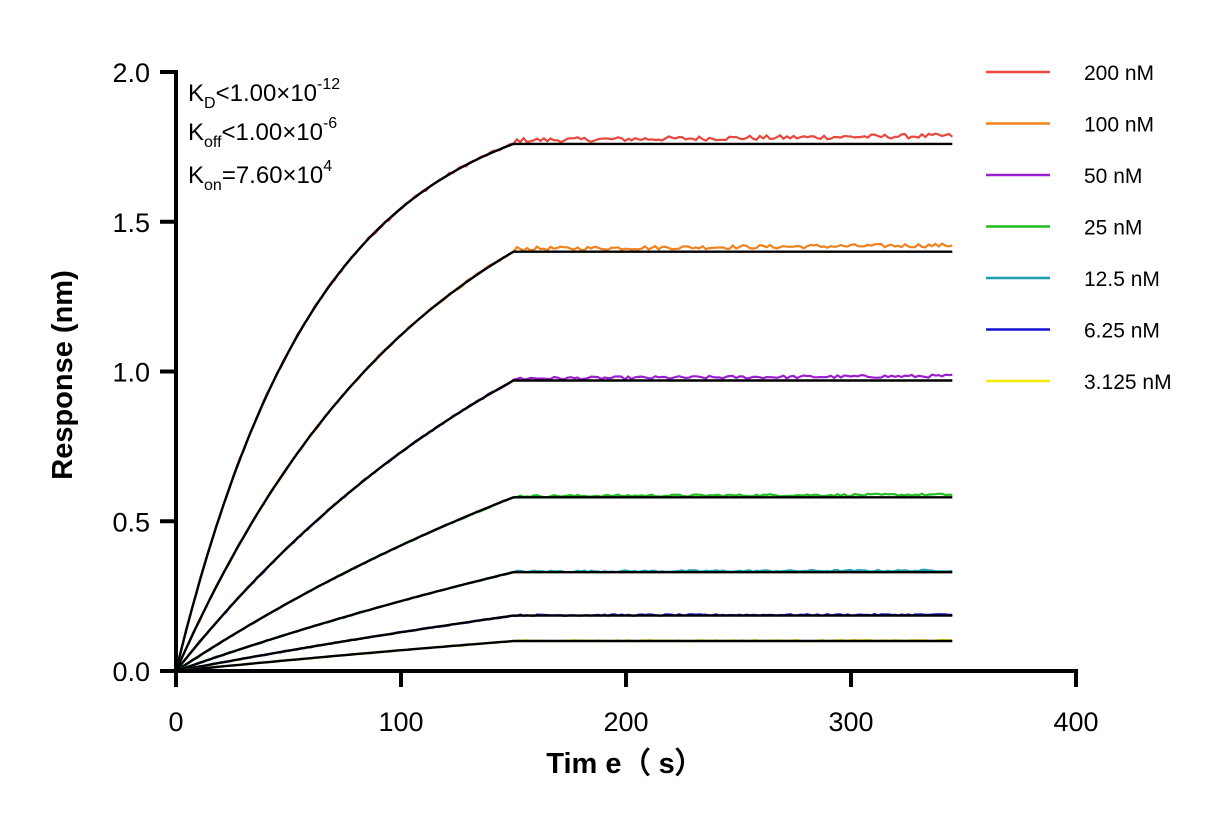 The width and height of the screenshot is (1231, 825). What do you see at coordinates (1119, 125) in the screenshot?
I see `legend-label: 100 nM` at bounding box center [1119, 125].